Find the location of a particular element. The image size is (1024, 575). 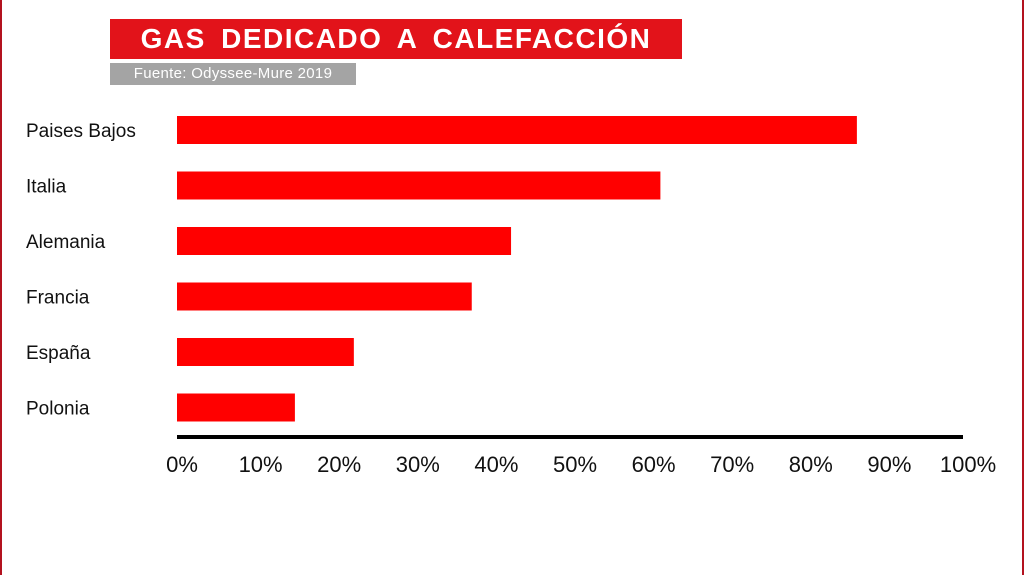

category-label: Paises Bajos is located at coordinates (81, 131).